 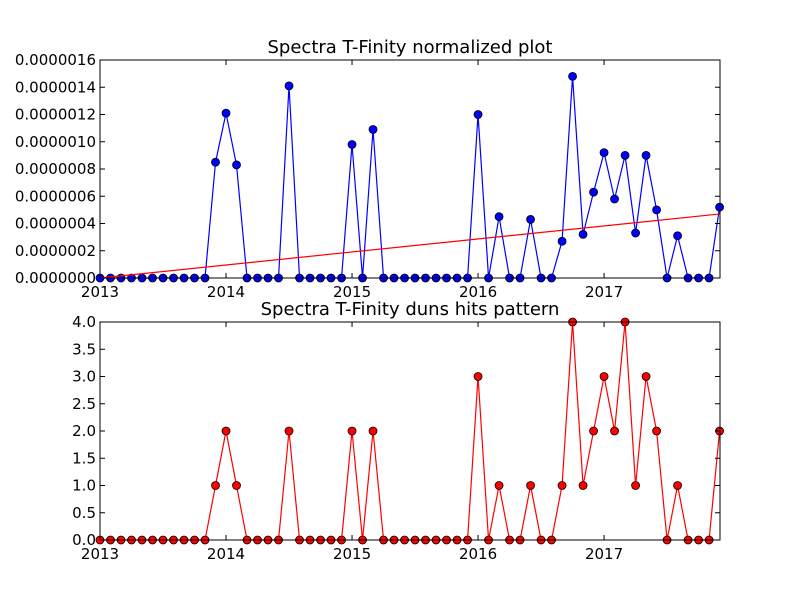 I want to click on bottom-plot-y-tick-label: 0.5, so click(x=84, y=513).